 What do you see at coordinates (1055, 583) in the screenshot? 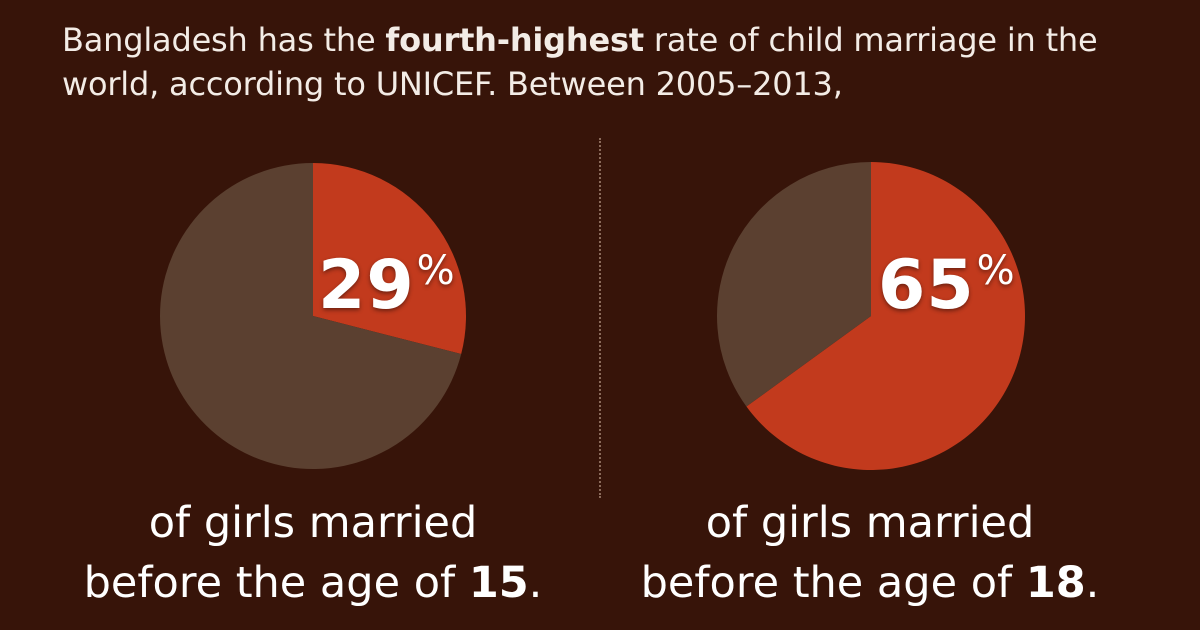
I see `caption-age: 18` at bounding box center [1055, 583].